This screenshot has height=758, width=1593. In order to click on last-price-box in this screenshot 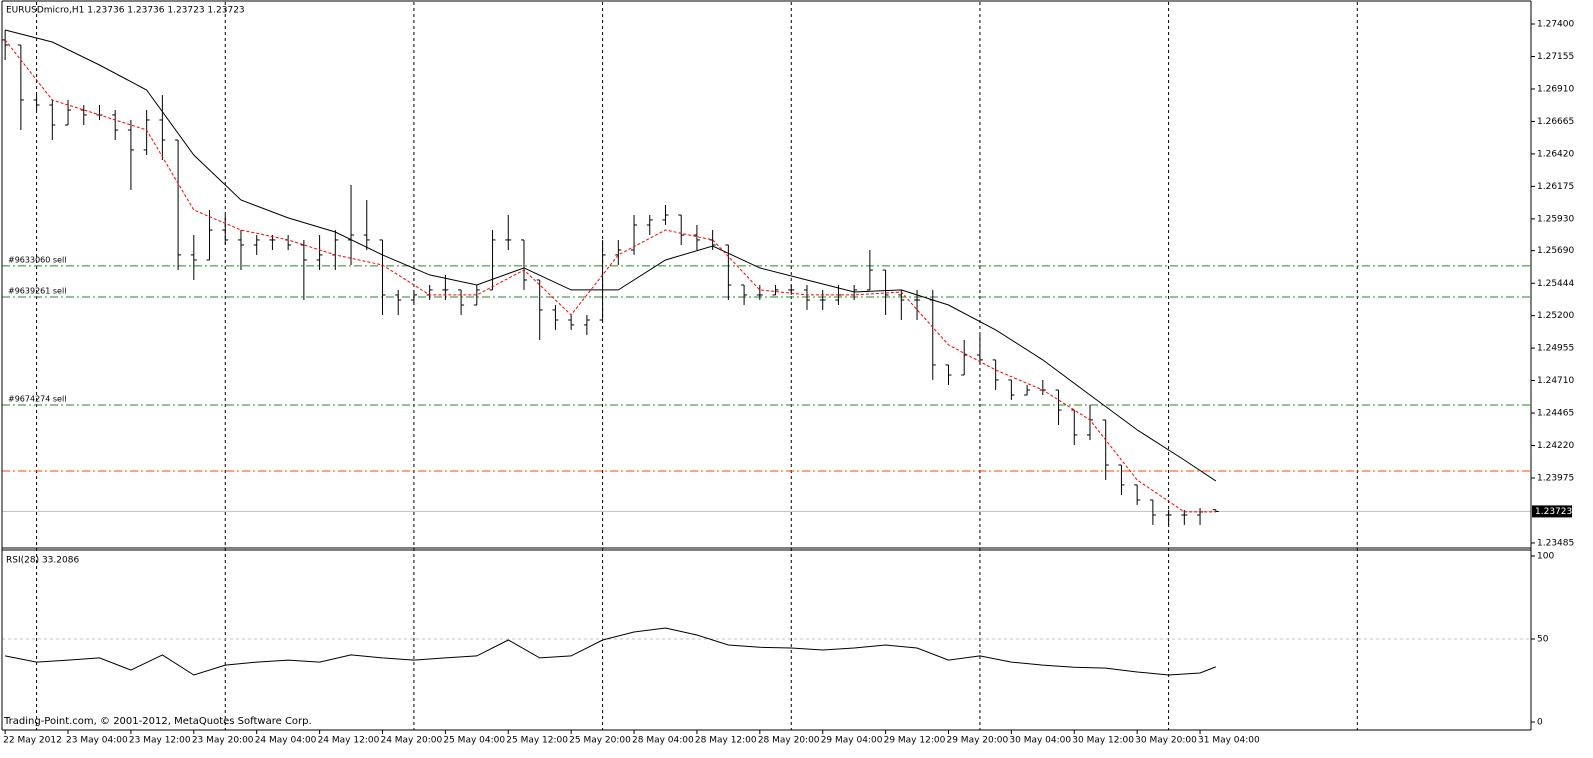, I will do `click(1552, 511)`.